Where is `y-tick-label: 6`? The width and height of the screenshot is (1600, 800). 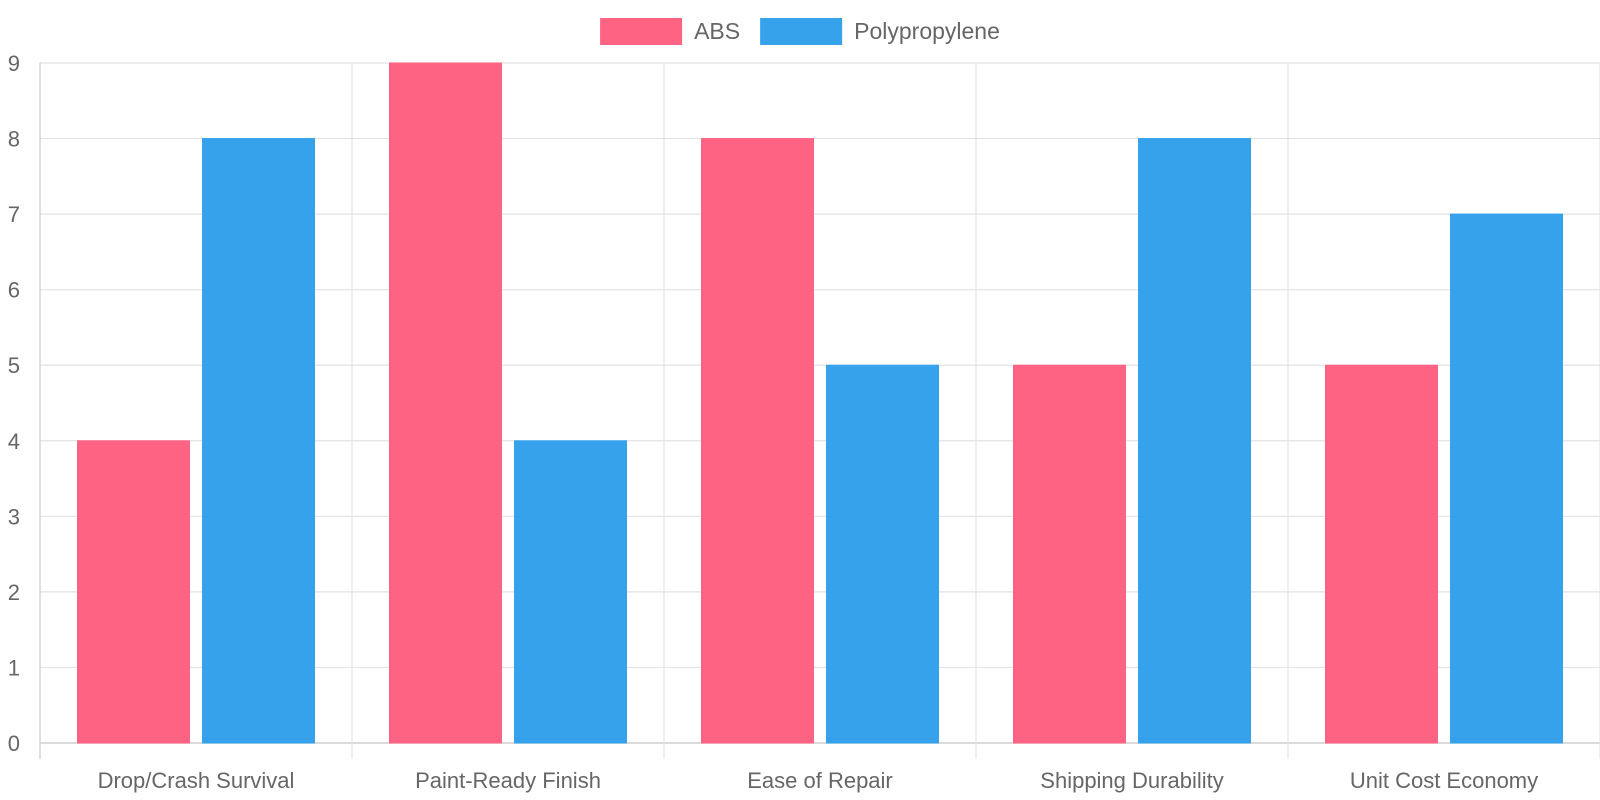
y-tick-label: 6 is located at coordinates (14, 290).